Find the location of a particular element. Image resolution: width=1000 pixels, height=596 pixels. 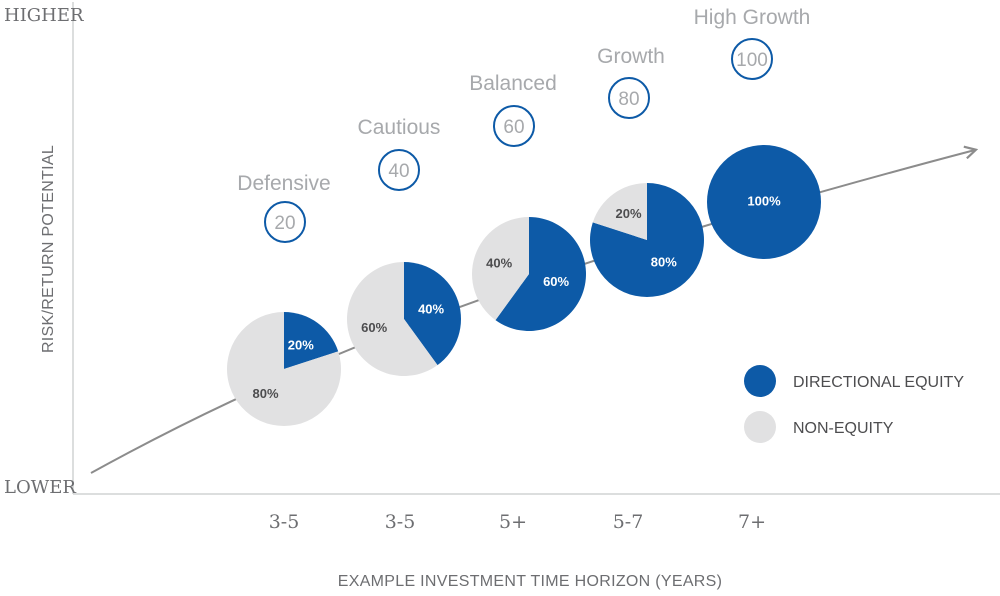

score-label: 20 is located at coordinates (284, 223).